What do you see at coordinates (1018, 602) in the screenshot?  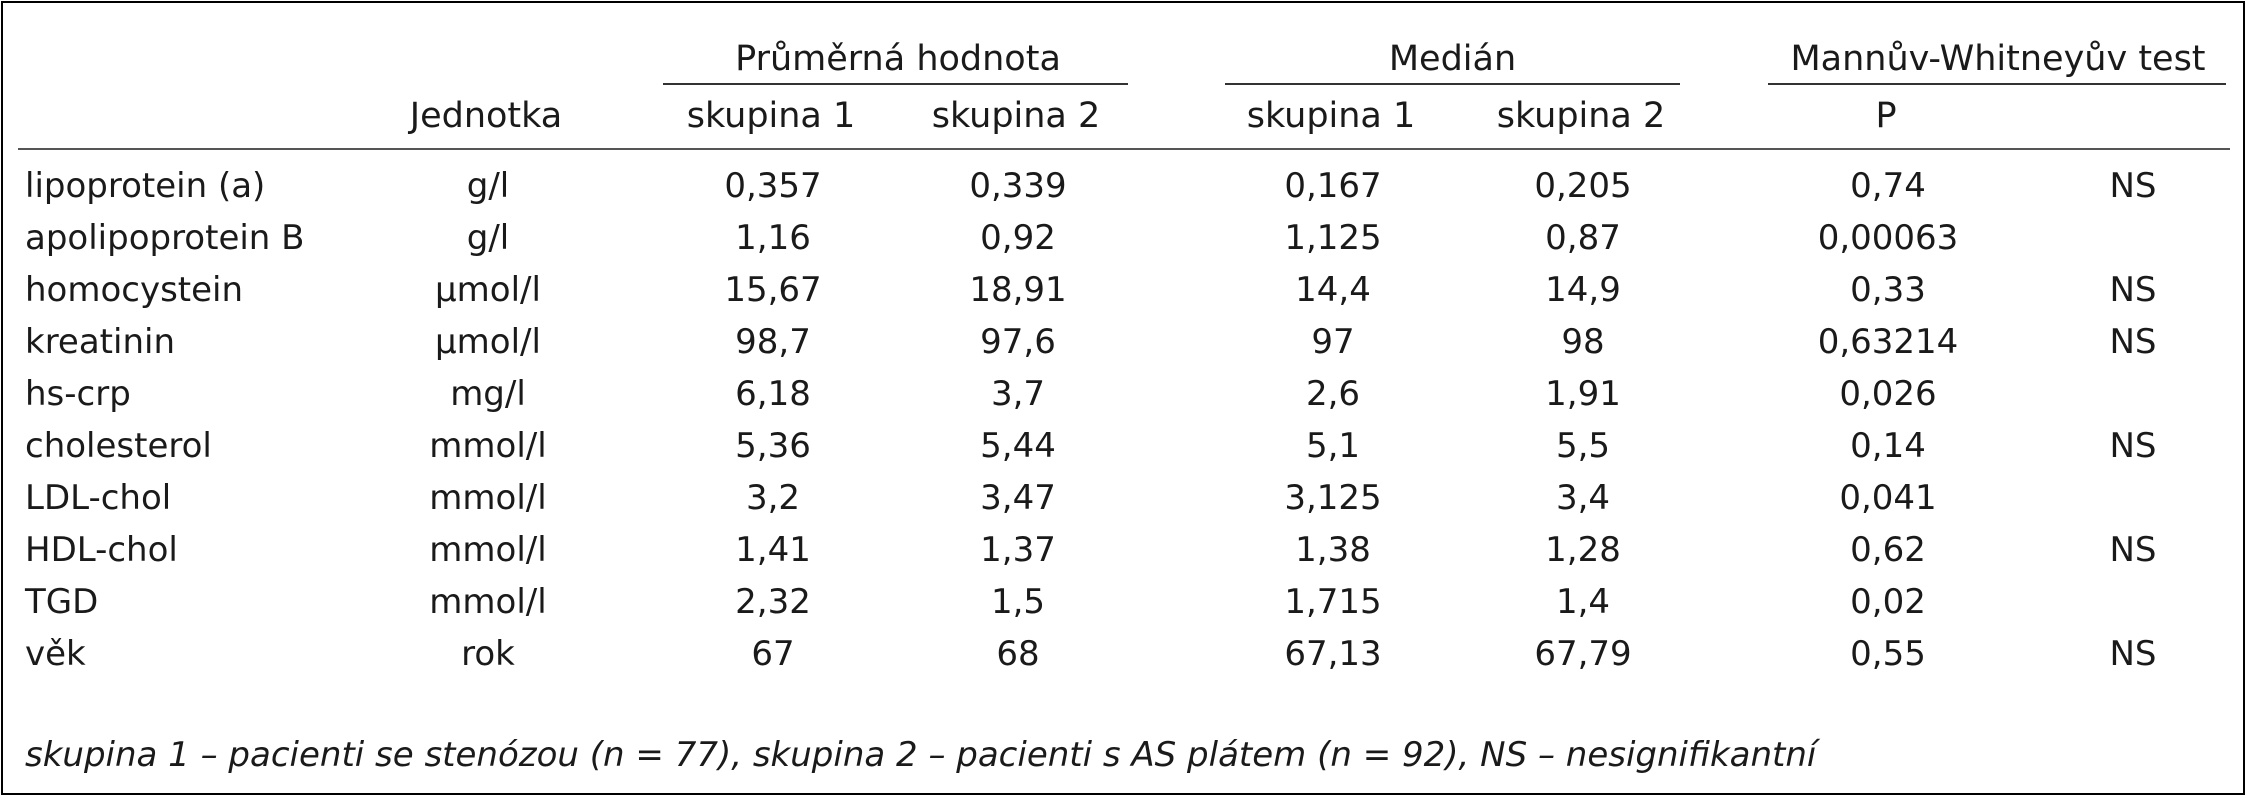 I see `mean-group2-cell: 1,5` at bounding box center [1018, 602].